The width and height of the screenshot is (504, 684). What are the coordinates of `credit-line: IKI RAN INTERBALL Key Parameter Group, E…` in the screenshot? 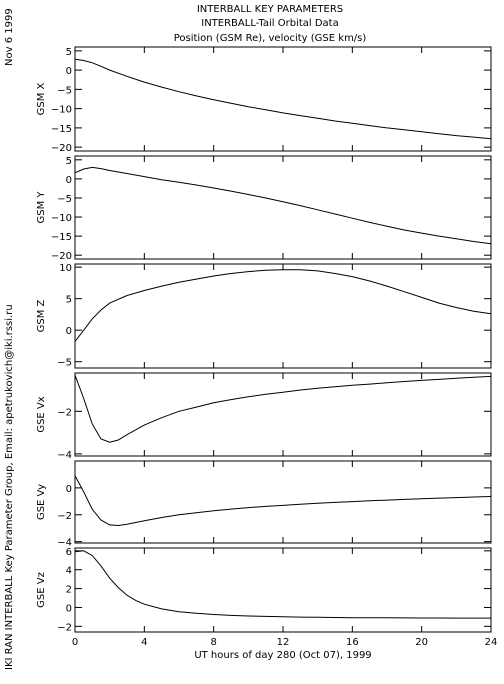 It's located at (9, 487).